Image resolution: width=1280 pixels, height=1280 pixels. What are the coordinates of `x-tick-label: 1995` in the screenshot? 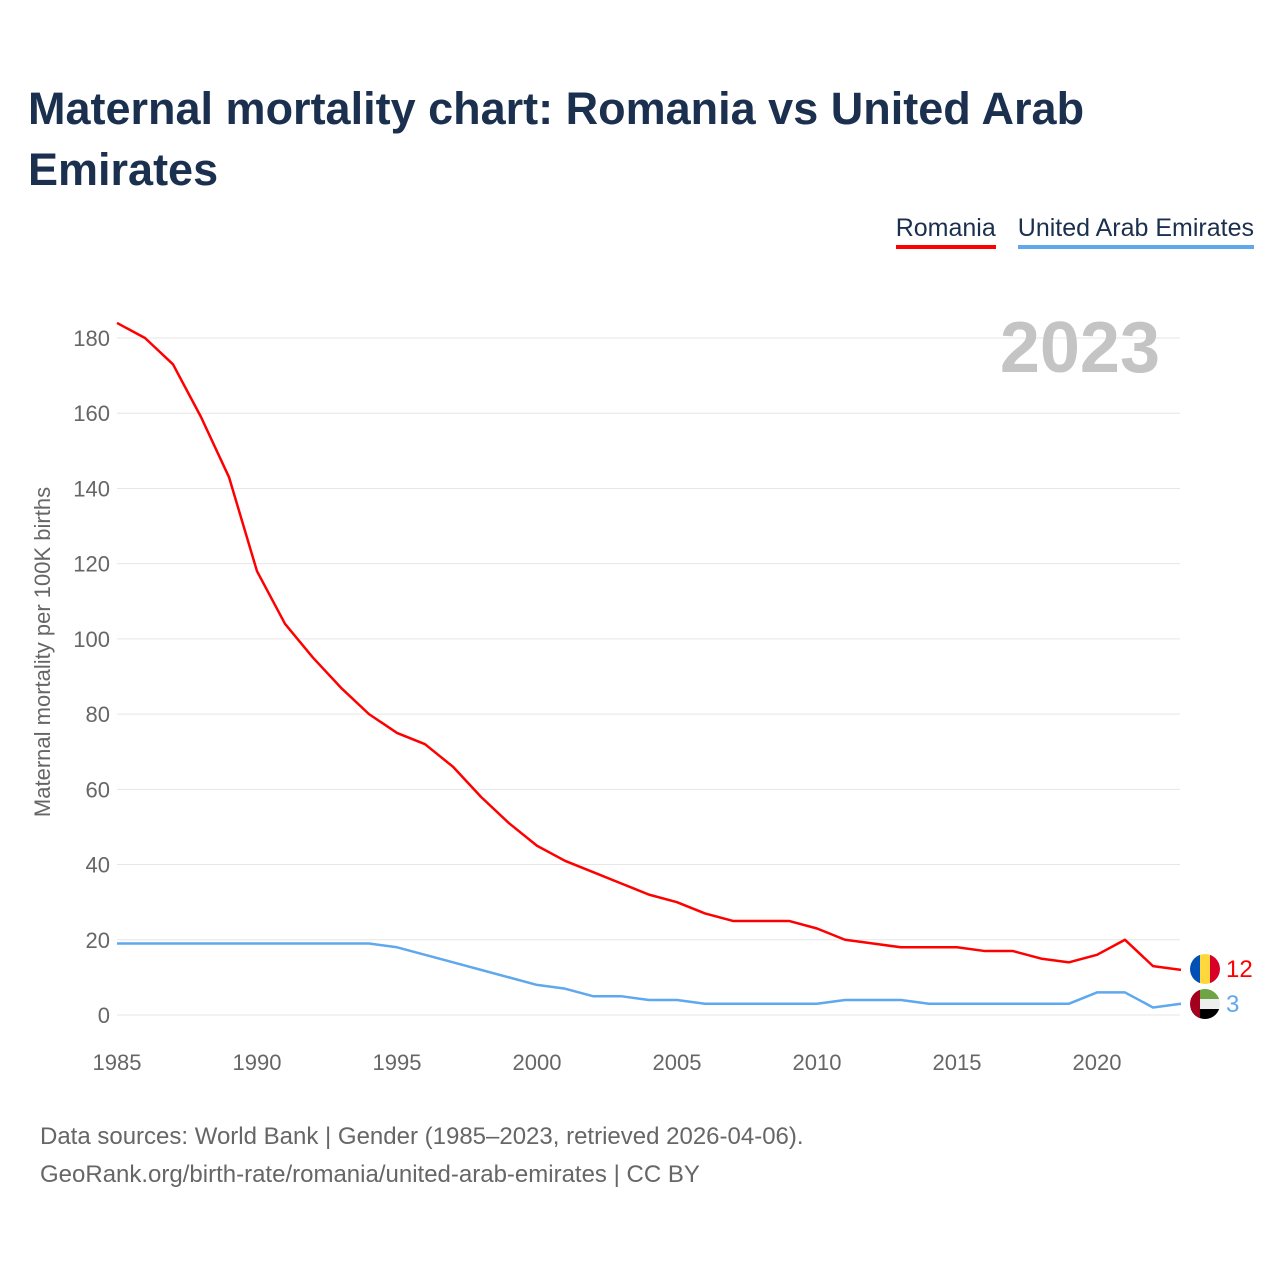 It's located at (397, 1062).